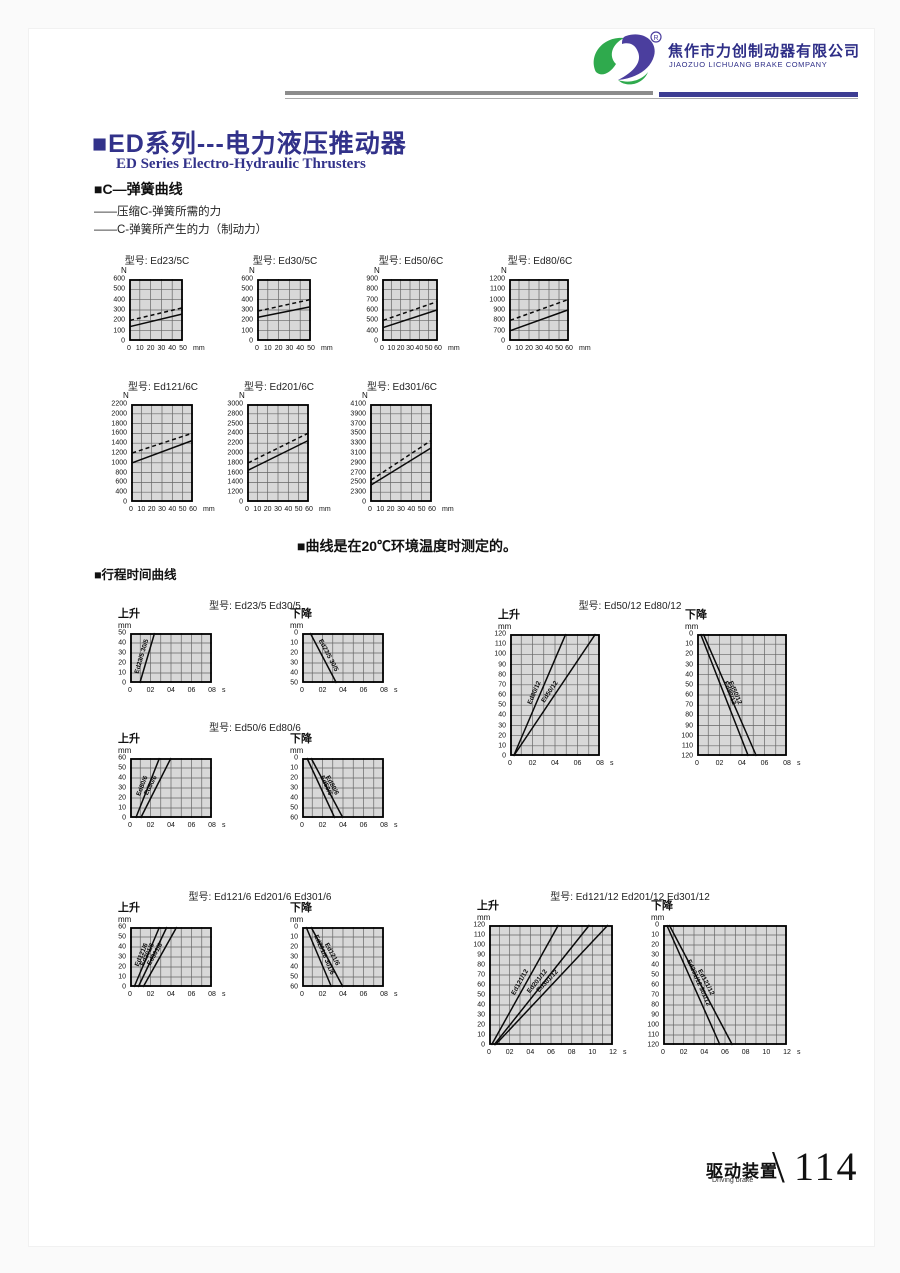  Describe the element at coordinates (358, 463) in the screenshot. I see `y-tick: 2900` at that location.